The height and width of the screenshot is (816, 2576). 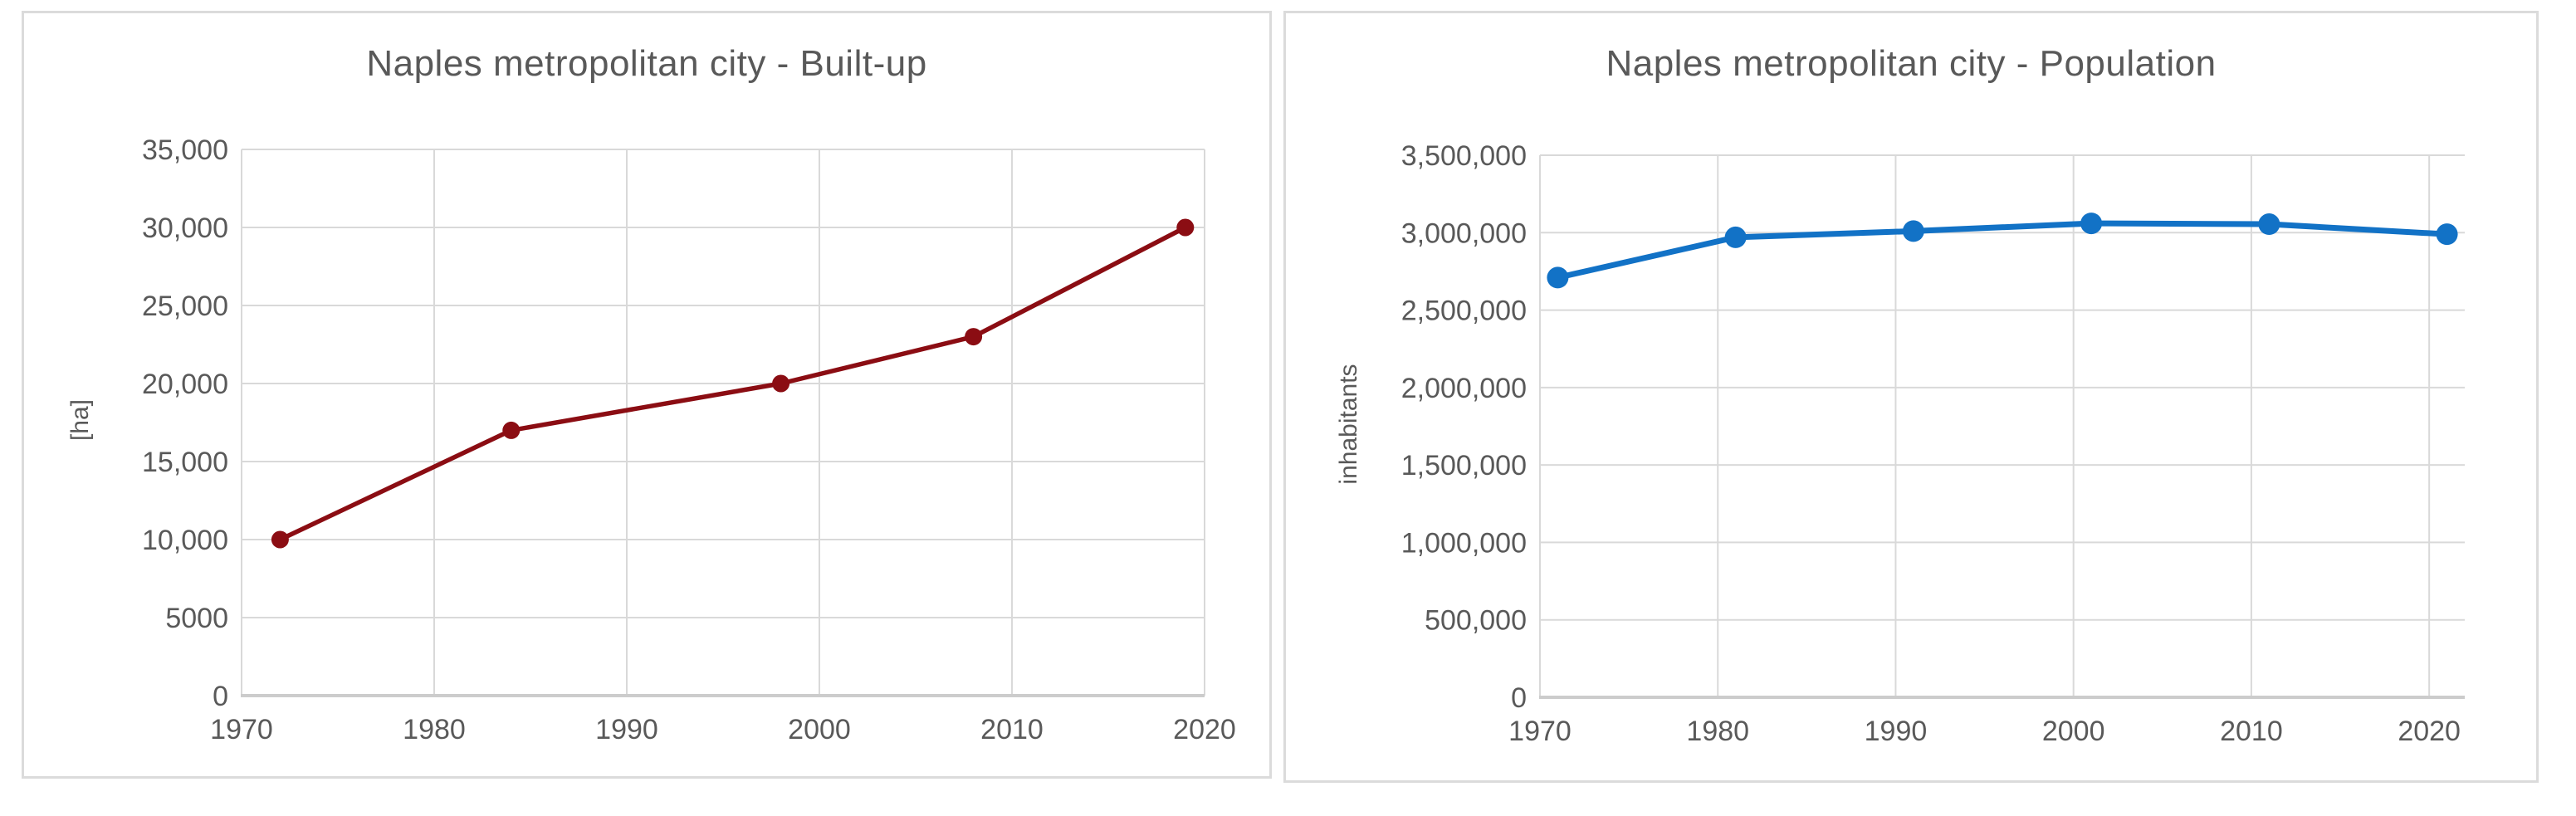 What do you see at coordinates (2002, 250) in the screenshot?
I see `series-line` at bounding box center [2002, 250].